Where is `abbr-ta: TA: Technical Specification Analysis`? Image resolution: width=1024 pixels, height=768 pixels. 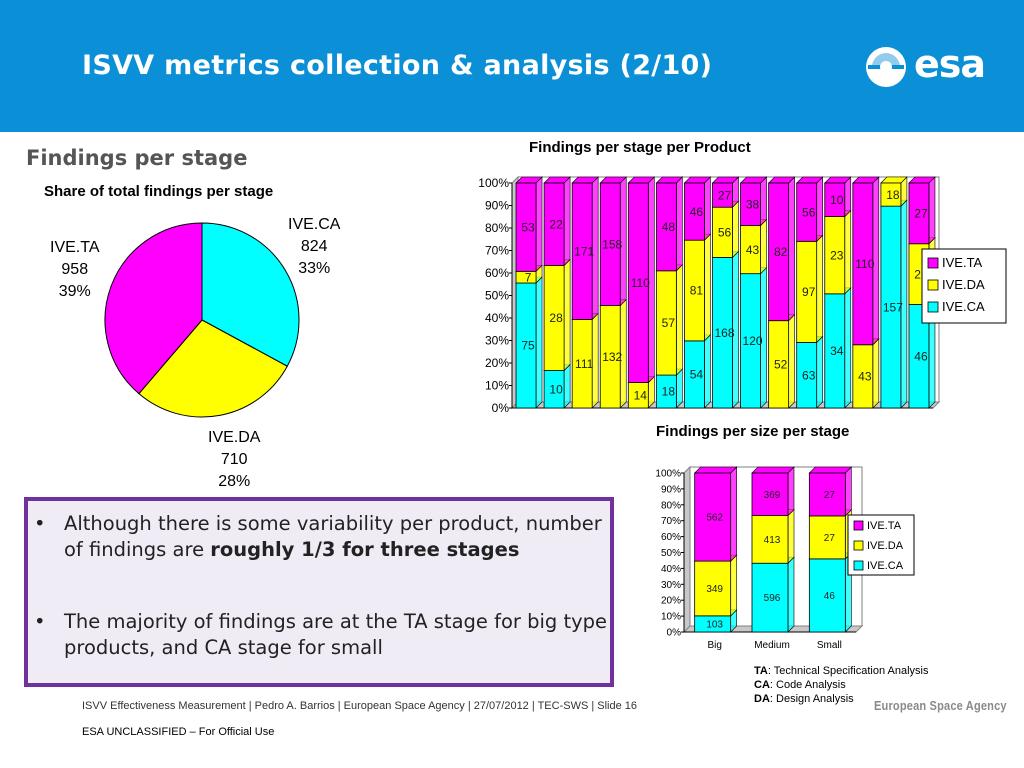 abbr-ta: TA: Technical Specification Analysis is located at coordinates (841, 671).